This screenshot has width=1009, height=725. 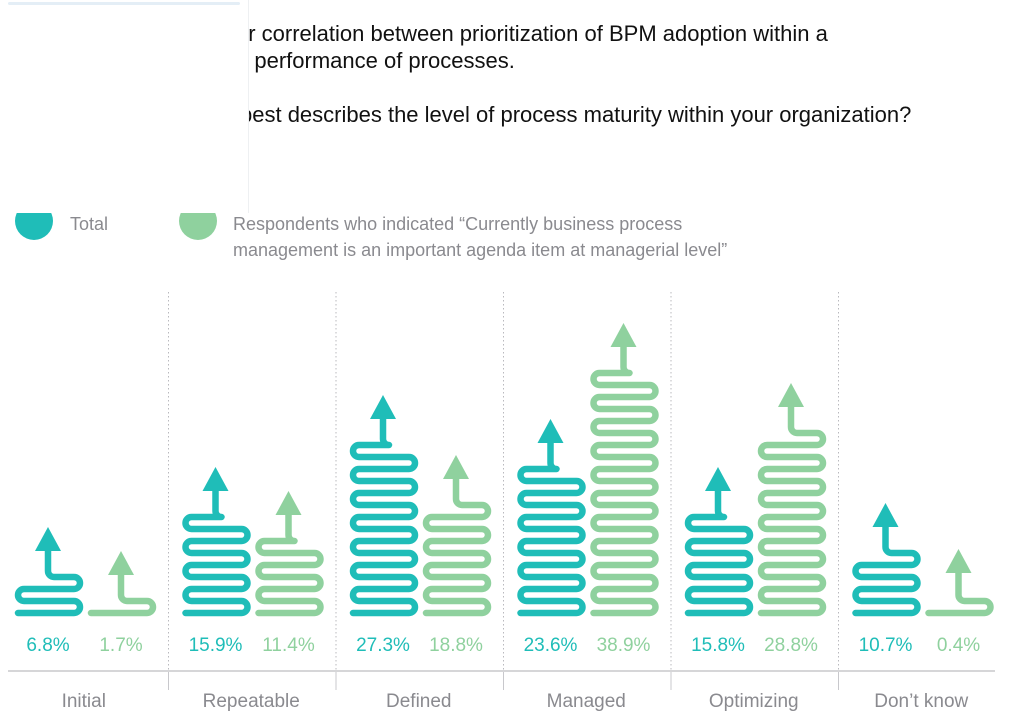 What do you see at coordinates (754, 701) in the screenshot?
I see `category-label: Optimizing` at bounding box center [754, 701].